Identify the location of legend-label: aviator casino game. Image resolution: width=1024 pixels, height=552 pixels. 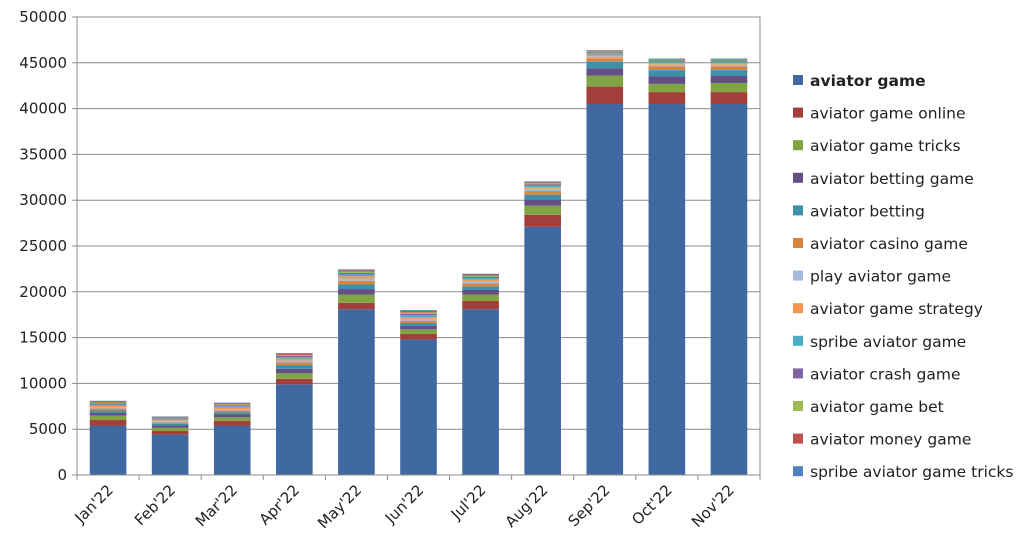
(889, 244).